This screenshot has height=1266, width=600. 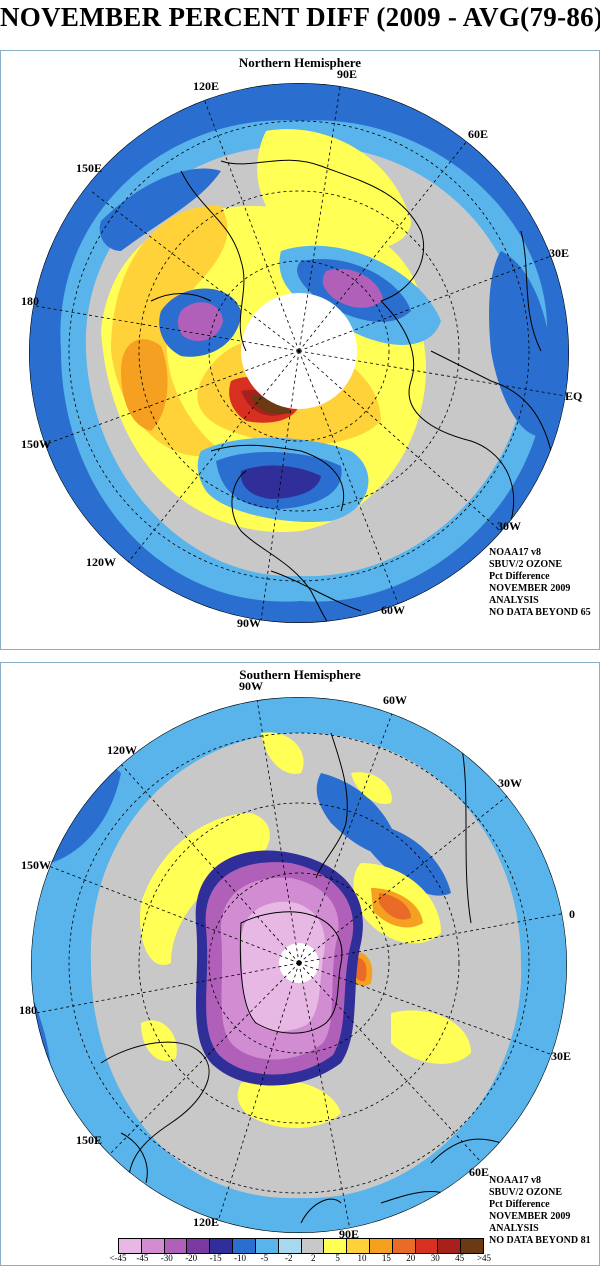 I want to click on sh-label-90e: 90E, so click(x=349, y=1234).